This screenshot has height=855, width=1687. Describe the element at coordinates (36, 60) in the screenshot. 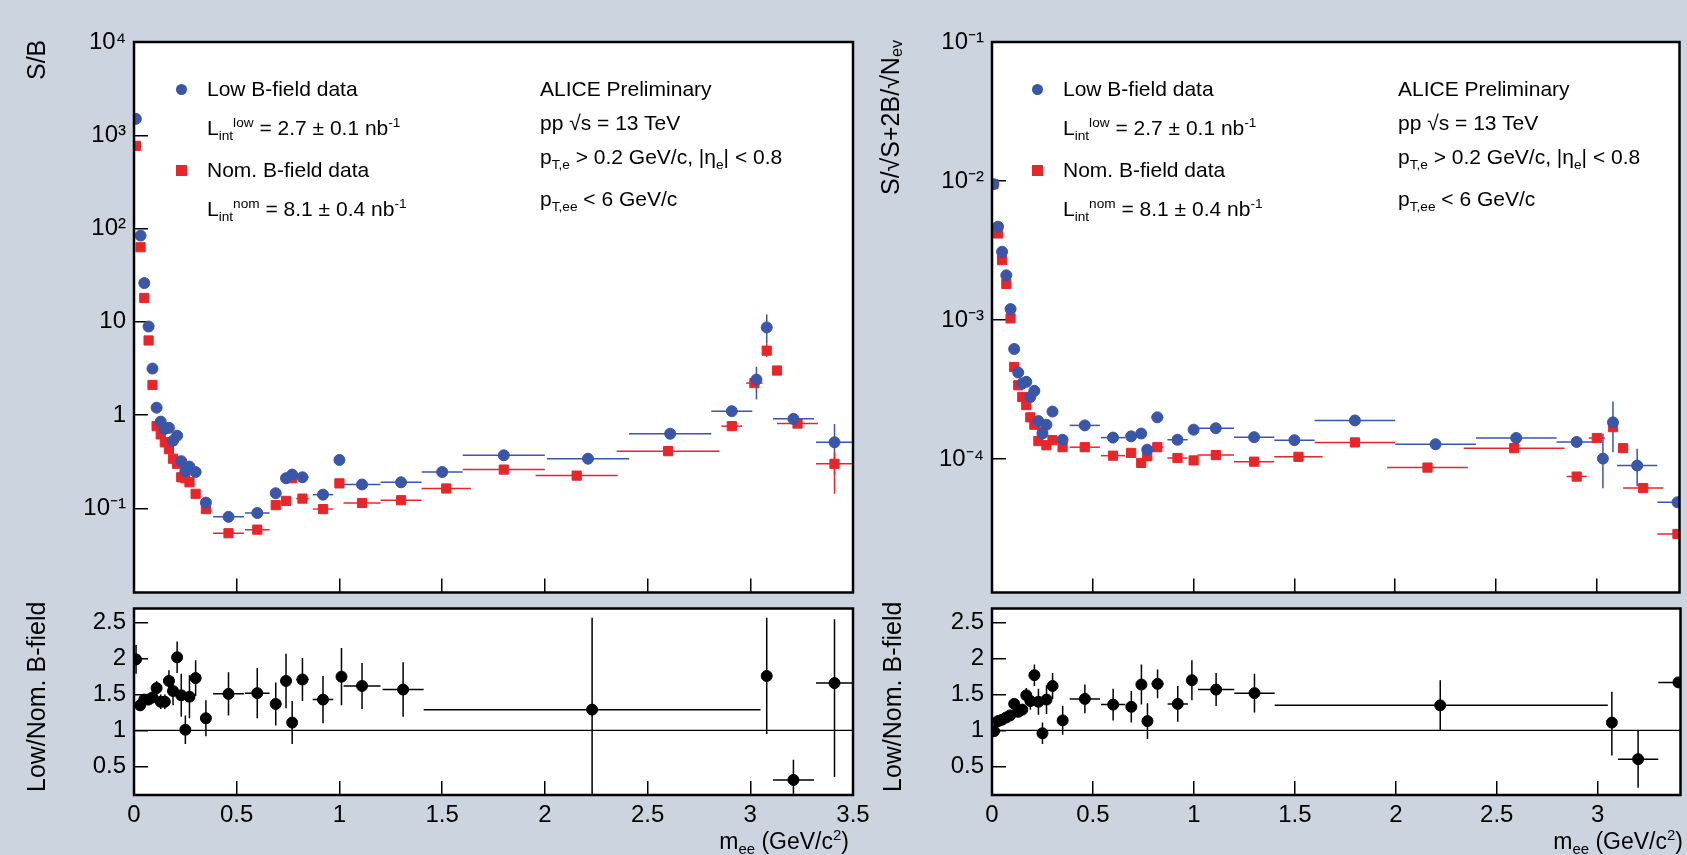

I see `y-axis-title: S/B` at that location.